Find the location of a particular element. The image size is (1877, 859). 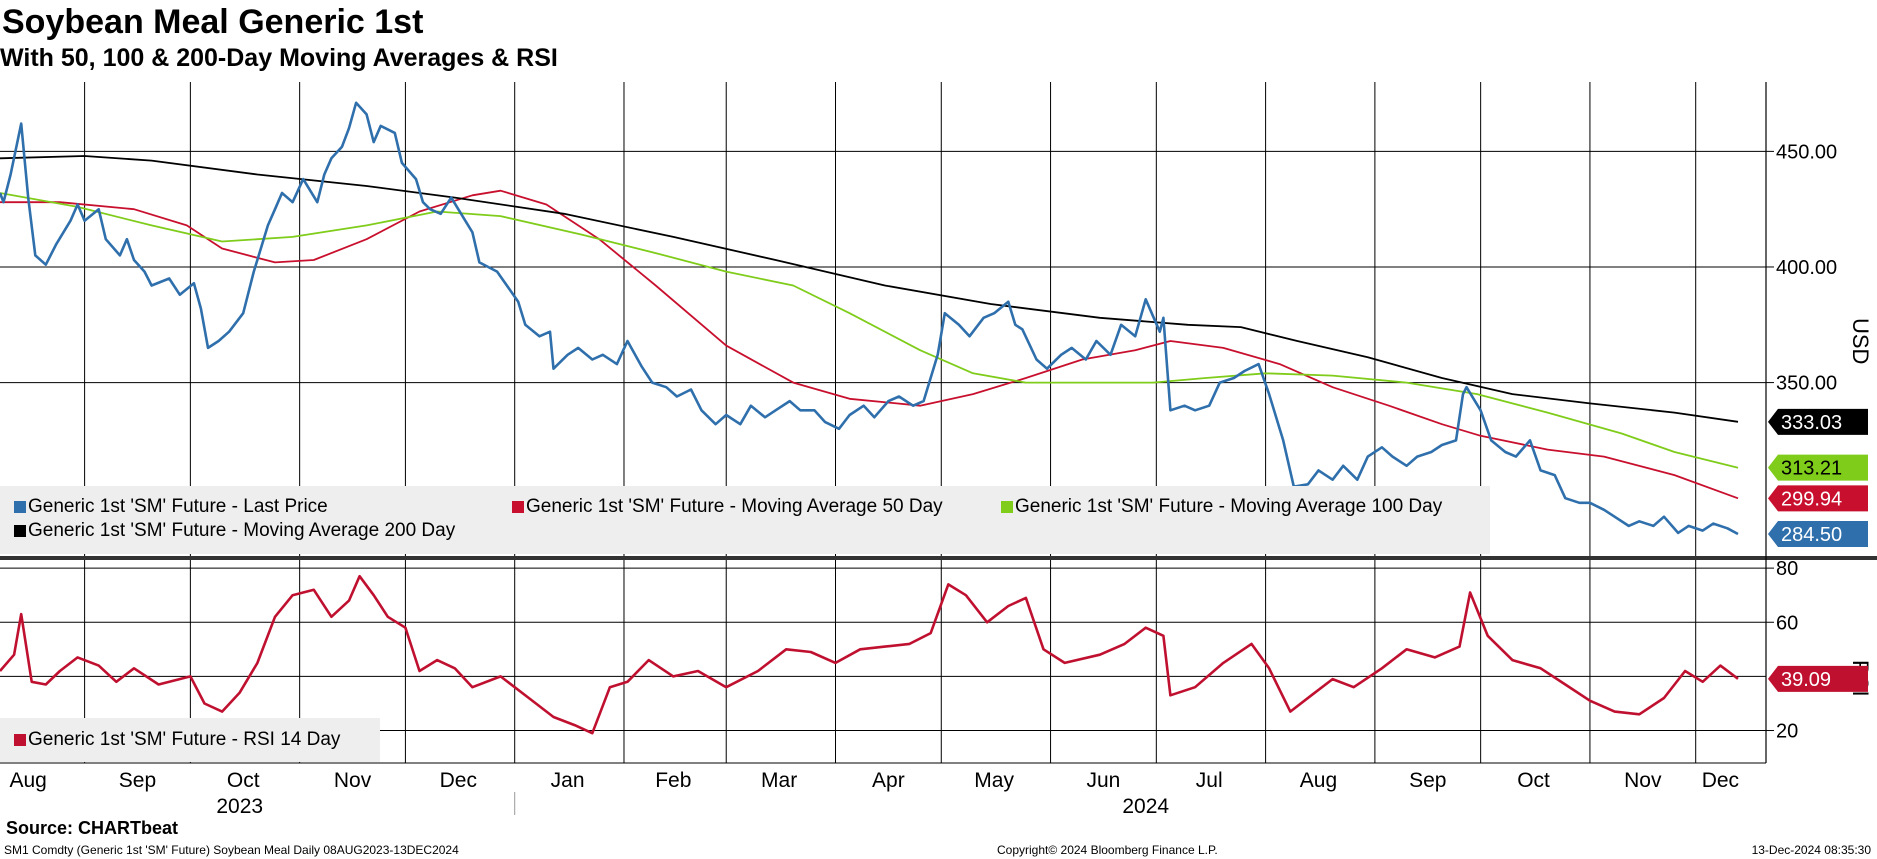

legend-item-rsi: Generic 1st 'SM' Future - RSI 14 Day is located at coordinates (177, 740).